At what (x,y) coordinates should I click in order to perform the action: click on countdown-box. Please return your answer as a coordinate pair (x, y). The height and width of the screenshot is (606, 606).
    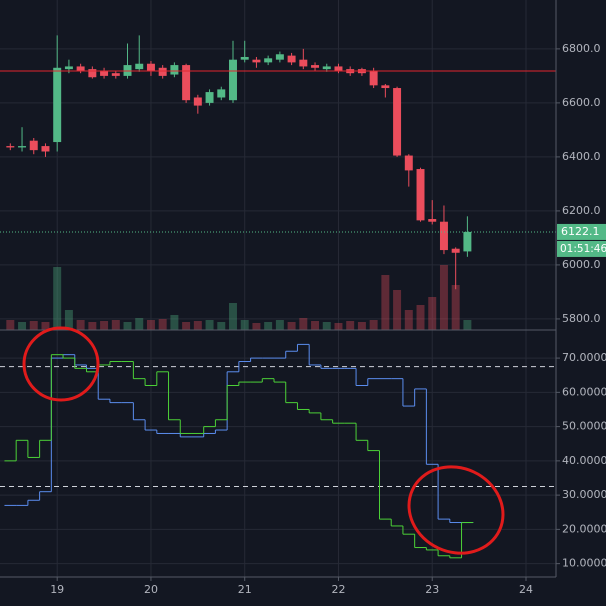
    Looking at the image, I should click on (581, 248).